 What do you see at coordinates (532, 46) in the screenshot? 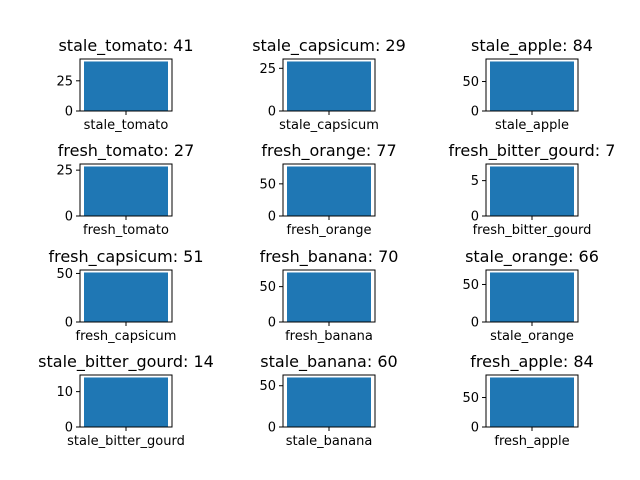
I see `subplot-title: stale_apple: 84` at bounding box center [532, 46].